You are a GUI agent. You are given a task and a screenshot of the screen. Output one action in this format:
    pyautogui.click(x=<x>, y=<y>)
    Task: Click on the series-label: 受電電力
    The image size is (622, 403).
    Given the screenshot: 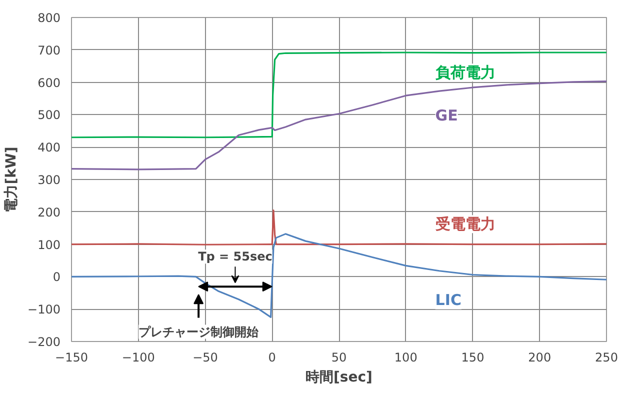 What is the action you would take?
    pyautogui.click(x=465, y=224)
    